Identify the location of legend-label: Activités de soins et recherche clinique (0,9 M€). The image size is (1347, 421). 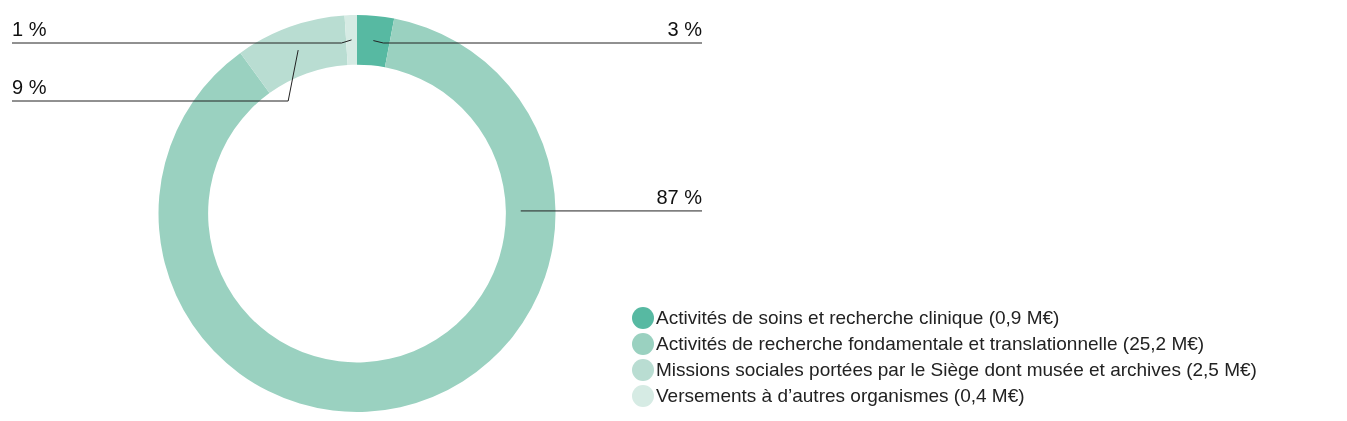
(858, 318).